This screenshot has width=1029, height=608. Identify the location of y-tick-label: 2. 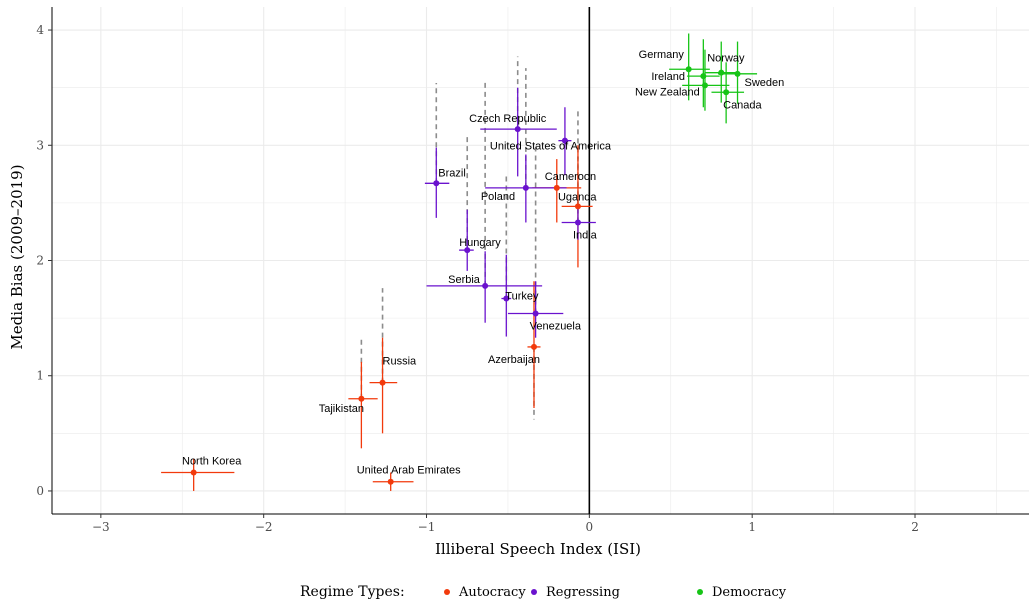
(40, 261).